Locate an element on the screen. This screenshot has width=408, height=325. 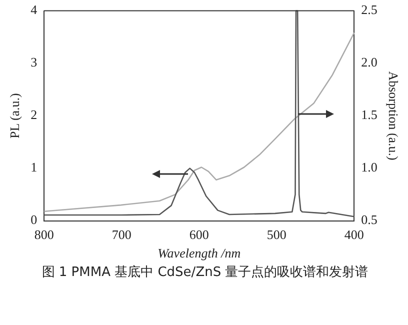
y-tick-label: 4 is located at coordinates (34, 10).